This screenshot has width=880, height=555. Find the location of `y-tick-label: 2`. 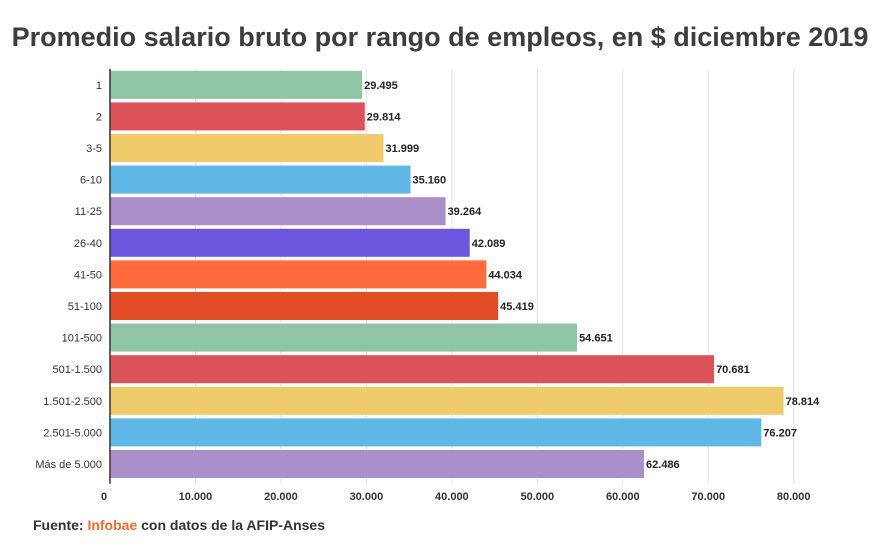

y-tick-label: 2 is located at coordinates (99, 117).